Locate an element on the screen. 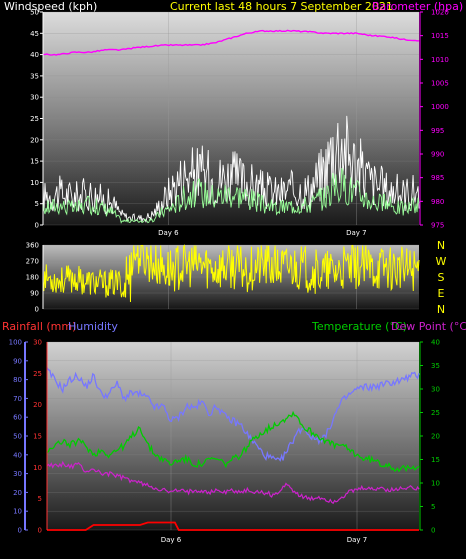 The width and height of the screenshot is (466, 559). temperature-tick-label: 25 is located at coordinates (435, 413).